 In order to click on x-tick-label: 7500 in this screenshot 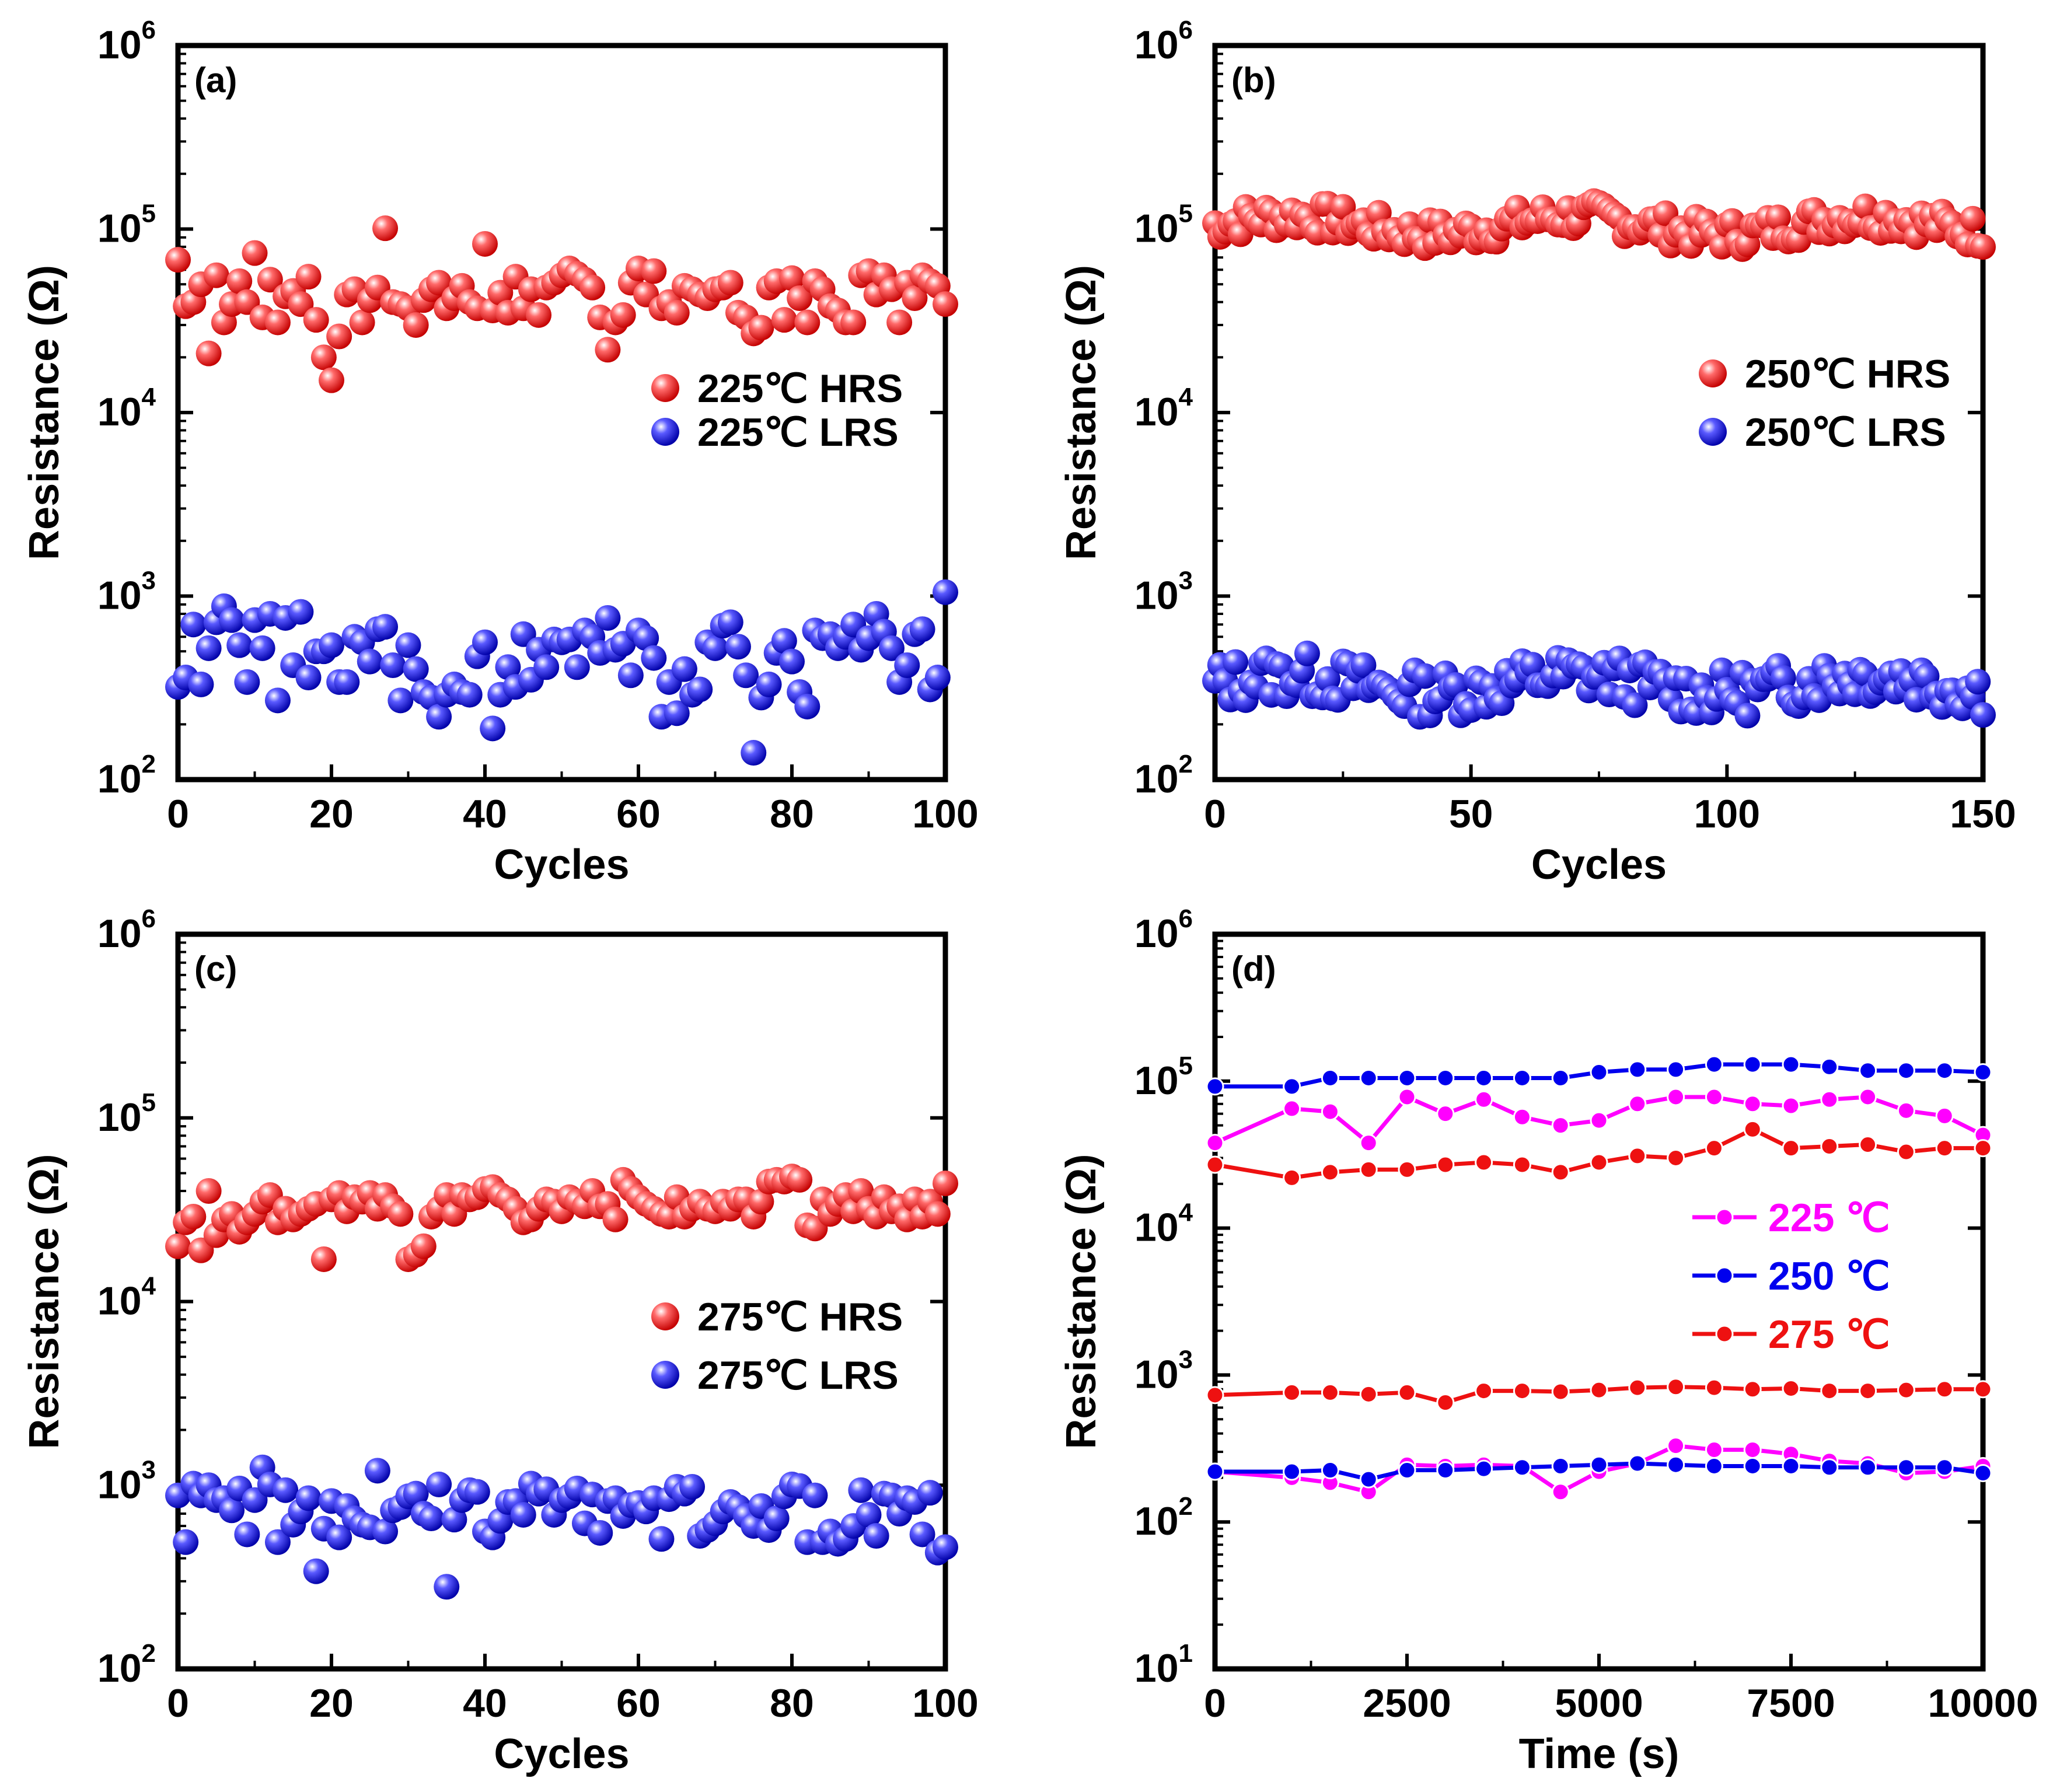, I will do `click(1791, 1703)`.